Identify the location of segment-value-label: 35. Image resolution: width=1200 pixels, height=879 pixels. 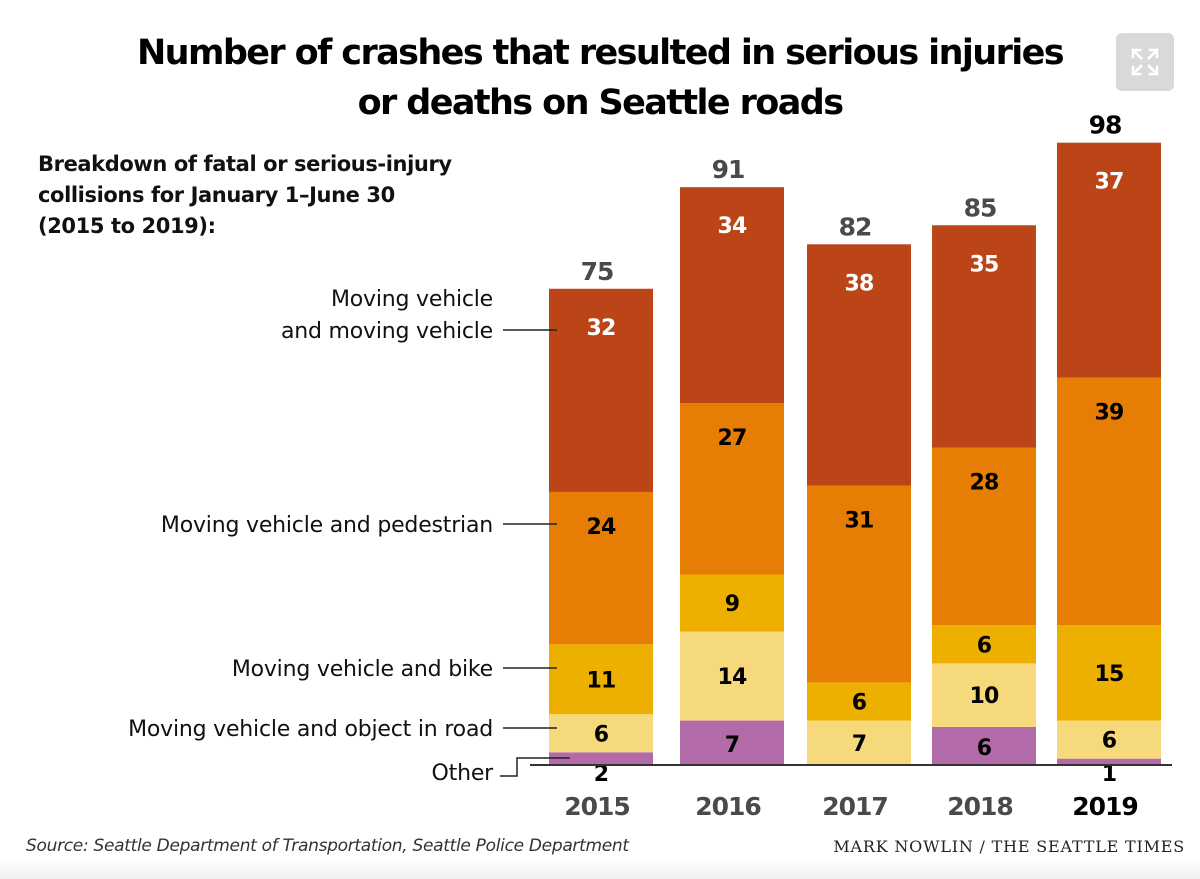
(983, 264).